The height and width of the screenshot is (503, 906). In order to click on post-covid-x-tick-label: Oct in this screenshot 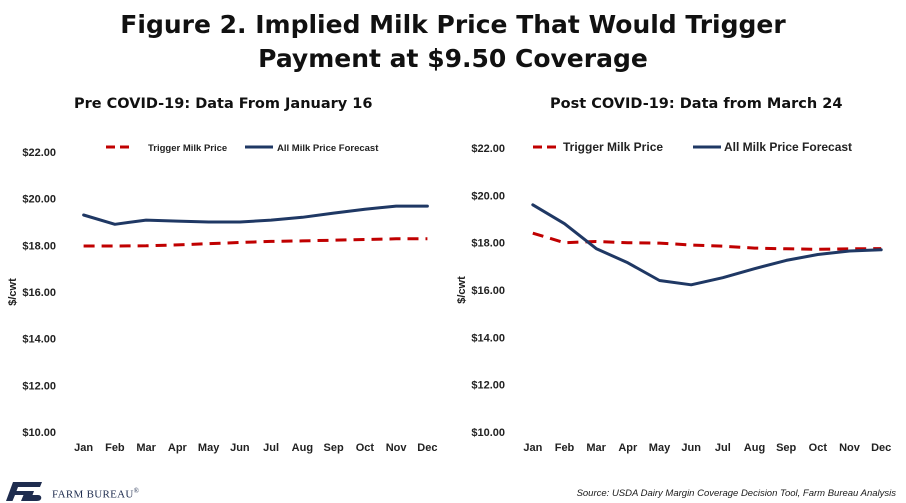, I will do `click(818, 448)`.